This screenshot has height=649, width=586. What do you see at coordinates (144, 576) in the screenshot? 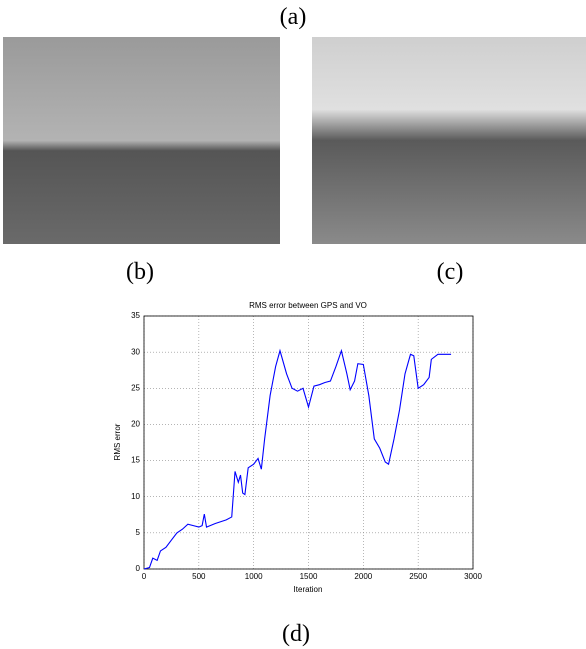
I see `x-tick-label: 0` at bounding box center [144, 576].